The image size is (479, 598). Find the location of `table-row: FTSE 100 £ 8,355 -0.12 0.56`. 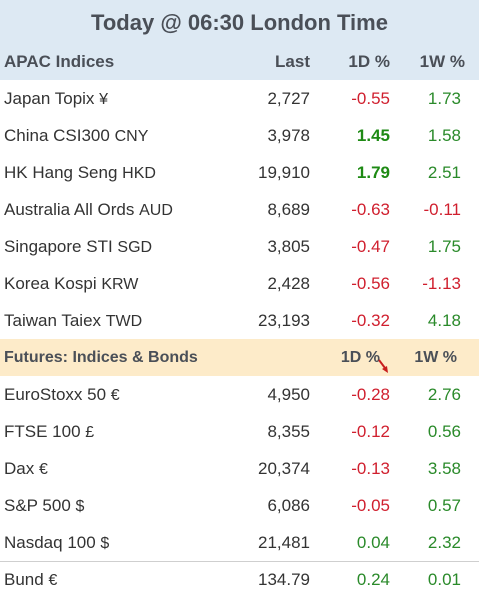

table-row: FTSE 100 £ 8,355 -0.12 0.56 is located at coordinates (239, 431).